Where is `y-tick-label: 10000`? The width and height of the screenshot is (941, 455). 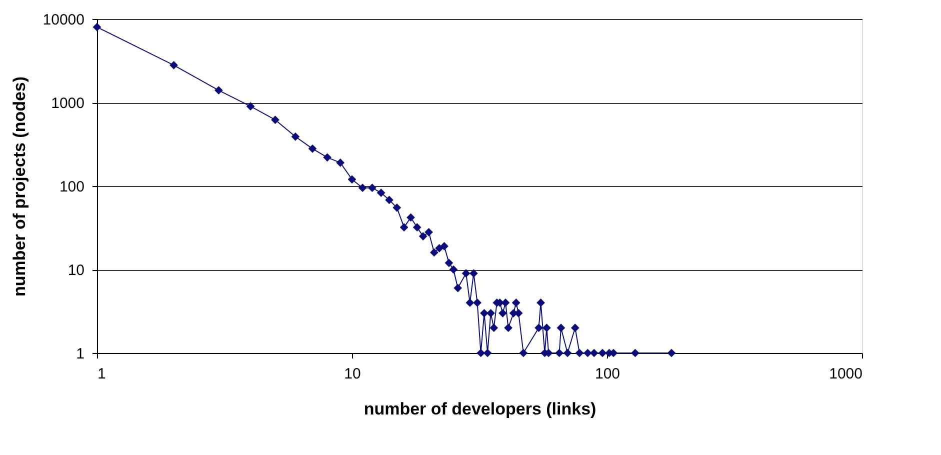
y-tick-label: 10000 is located at coordinates (63, 20).